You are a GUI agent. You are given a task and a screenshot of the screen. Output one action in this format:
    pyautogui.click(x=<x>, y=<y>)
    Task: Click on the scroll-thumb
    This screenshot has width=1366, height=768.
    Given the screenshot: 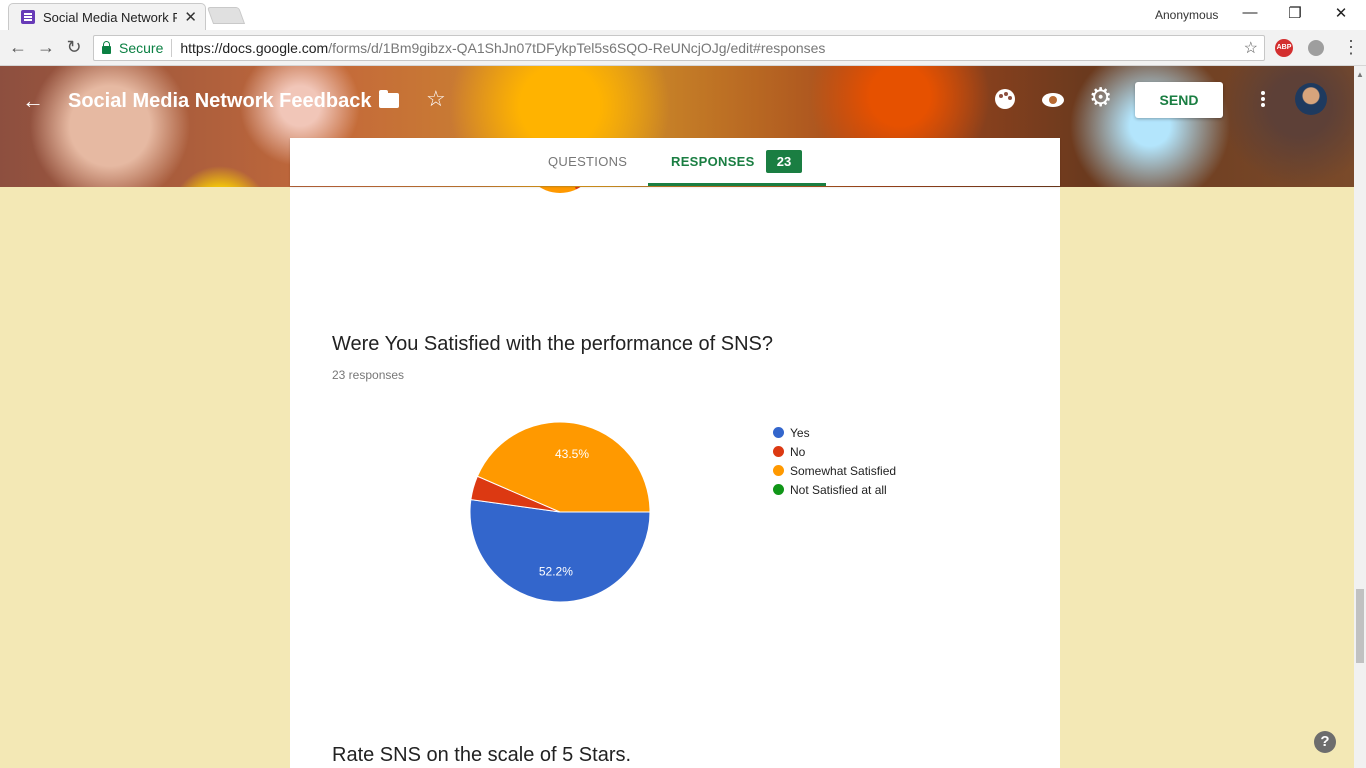 What is the action you would take?
    pyautogui.click(x=1360, y=626)
    